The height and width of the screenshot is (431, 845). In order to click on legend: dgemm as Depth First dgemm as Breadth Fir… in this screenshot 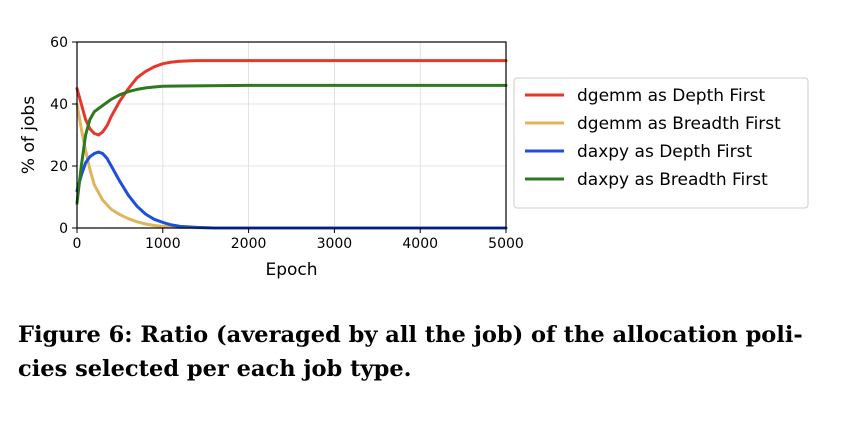, I will do `click(661, 143)`.